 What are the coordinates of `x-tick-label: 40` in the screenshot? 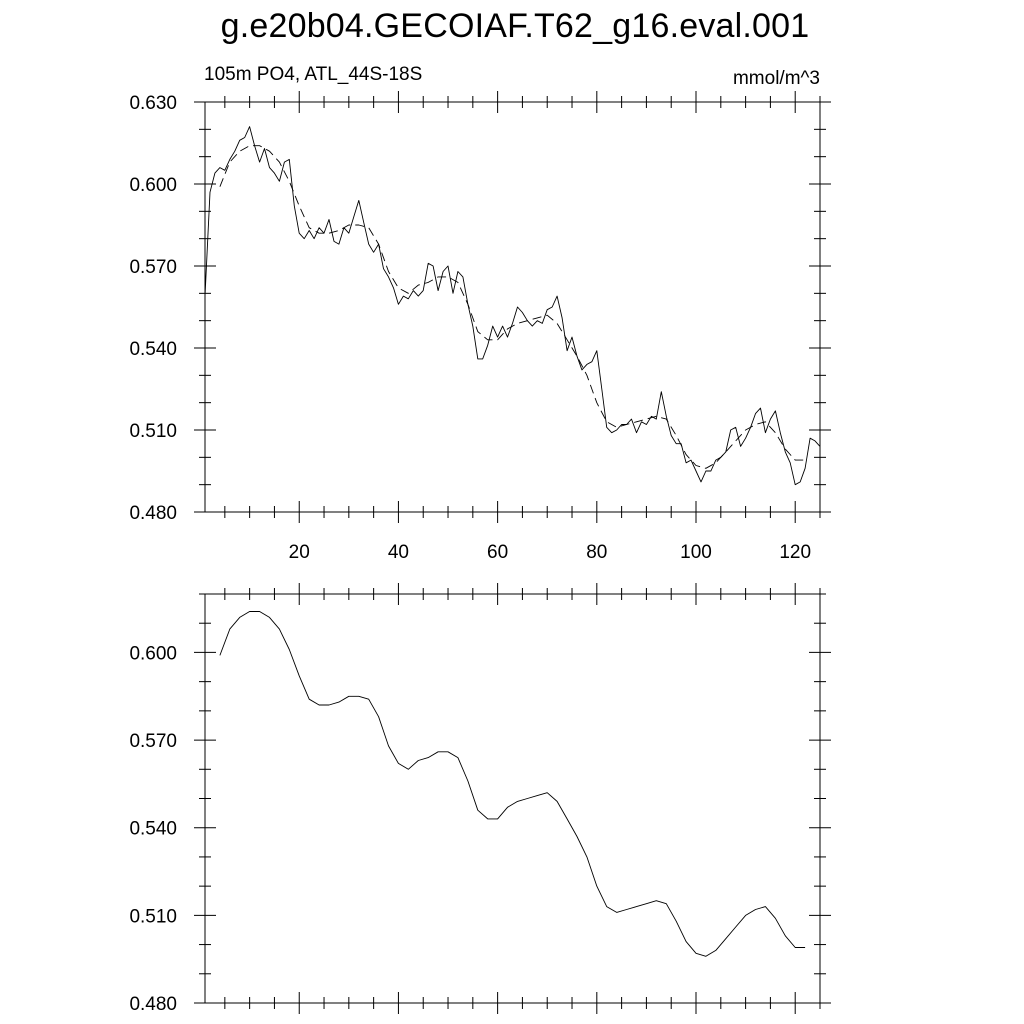 It's located at (398, 552).